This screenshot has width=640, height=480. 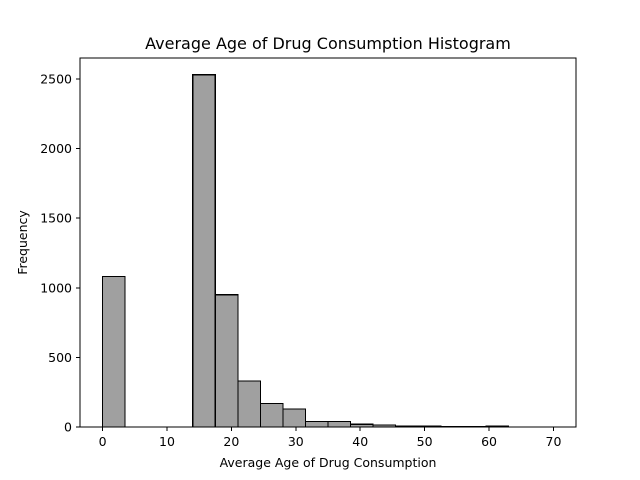 I want to click on x-axis: 0 10 20 30 40 50 60 70, so click(x=330, y=438).